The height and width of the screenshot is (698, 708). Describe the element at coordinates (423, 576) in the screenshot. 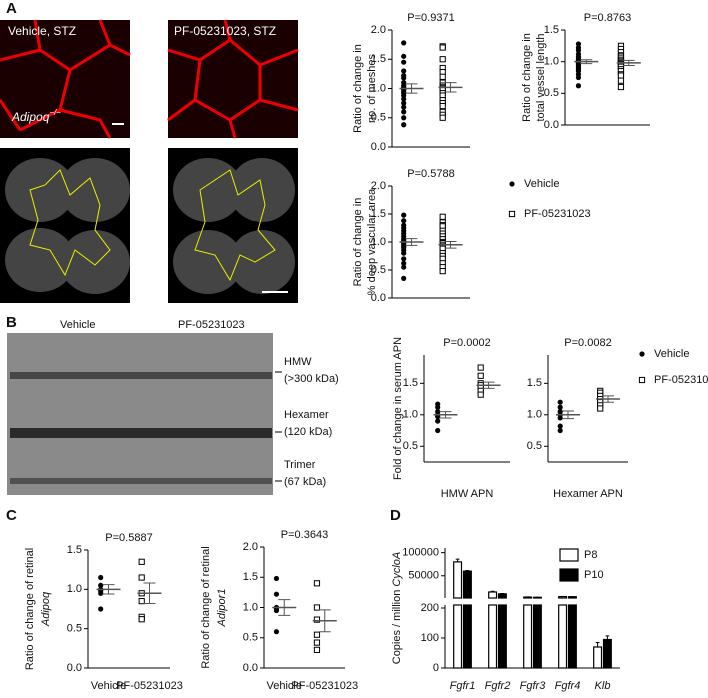

I see `y-tick-label: 50000` at that location.